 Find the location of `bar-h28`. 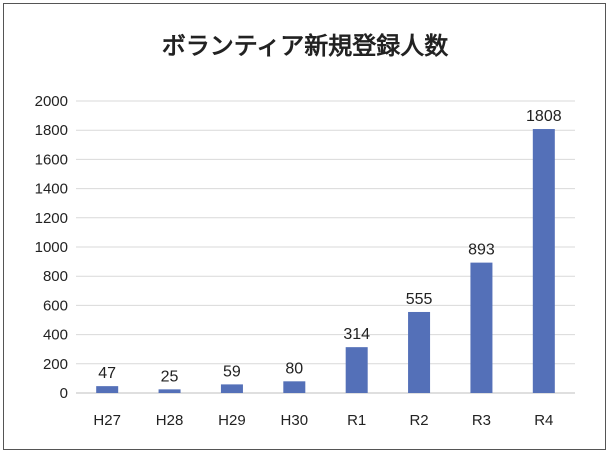

bar-h28 is located at coordinates (169, 391).